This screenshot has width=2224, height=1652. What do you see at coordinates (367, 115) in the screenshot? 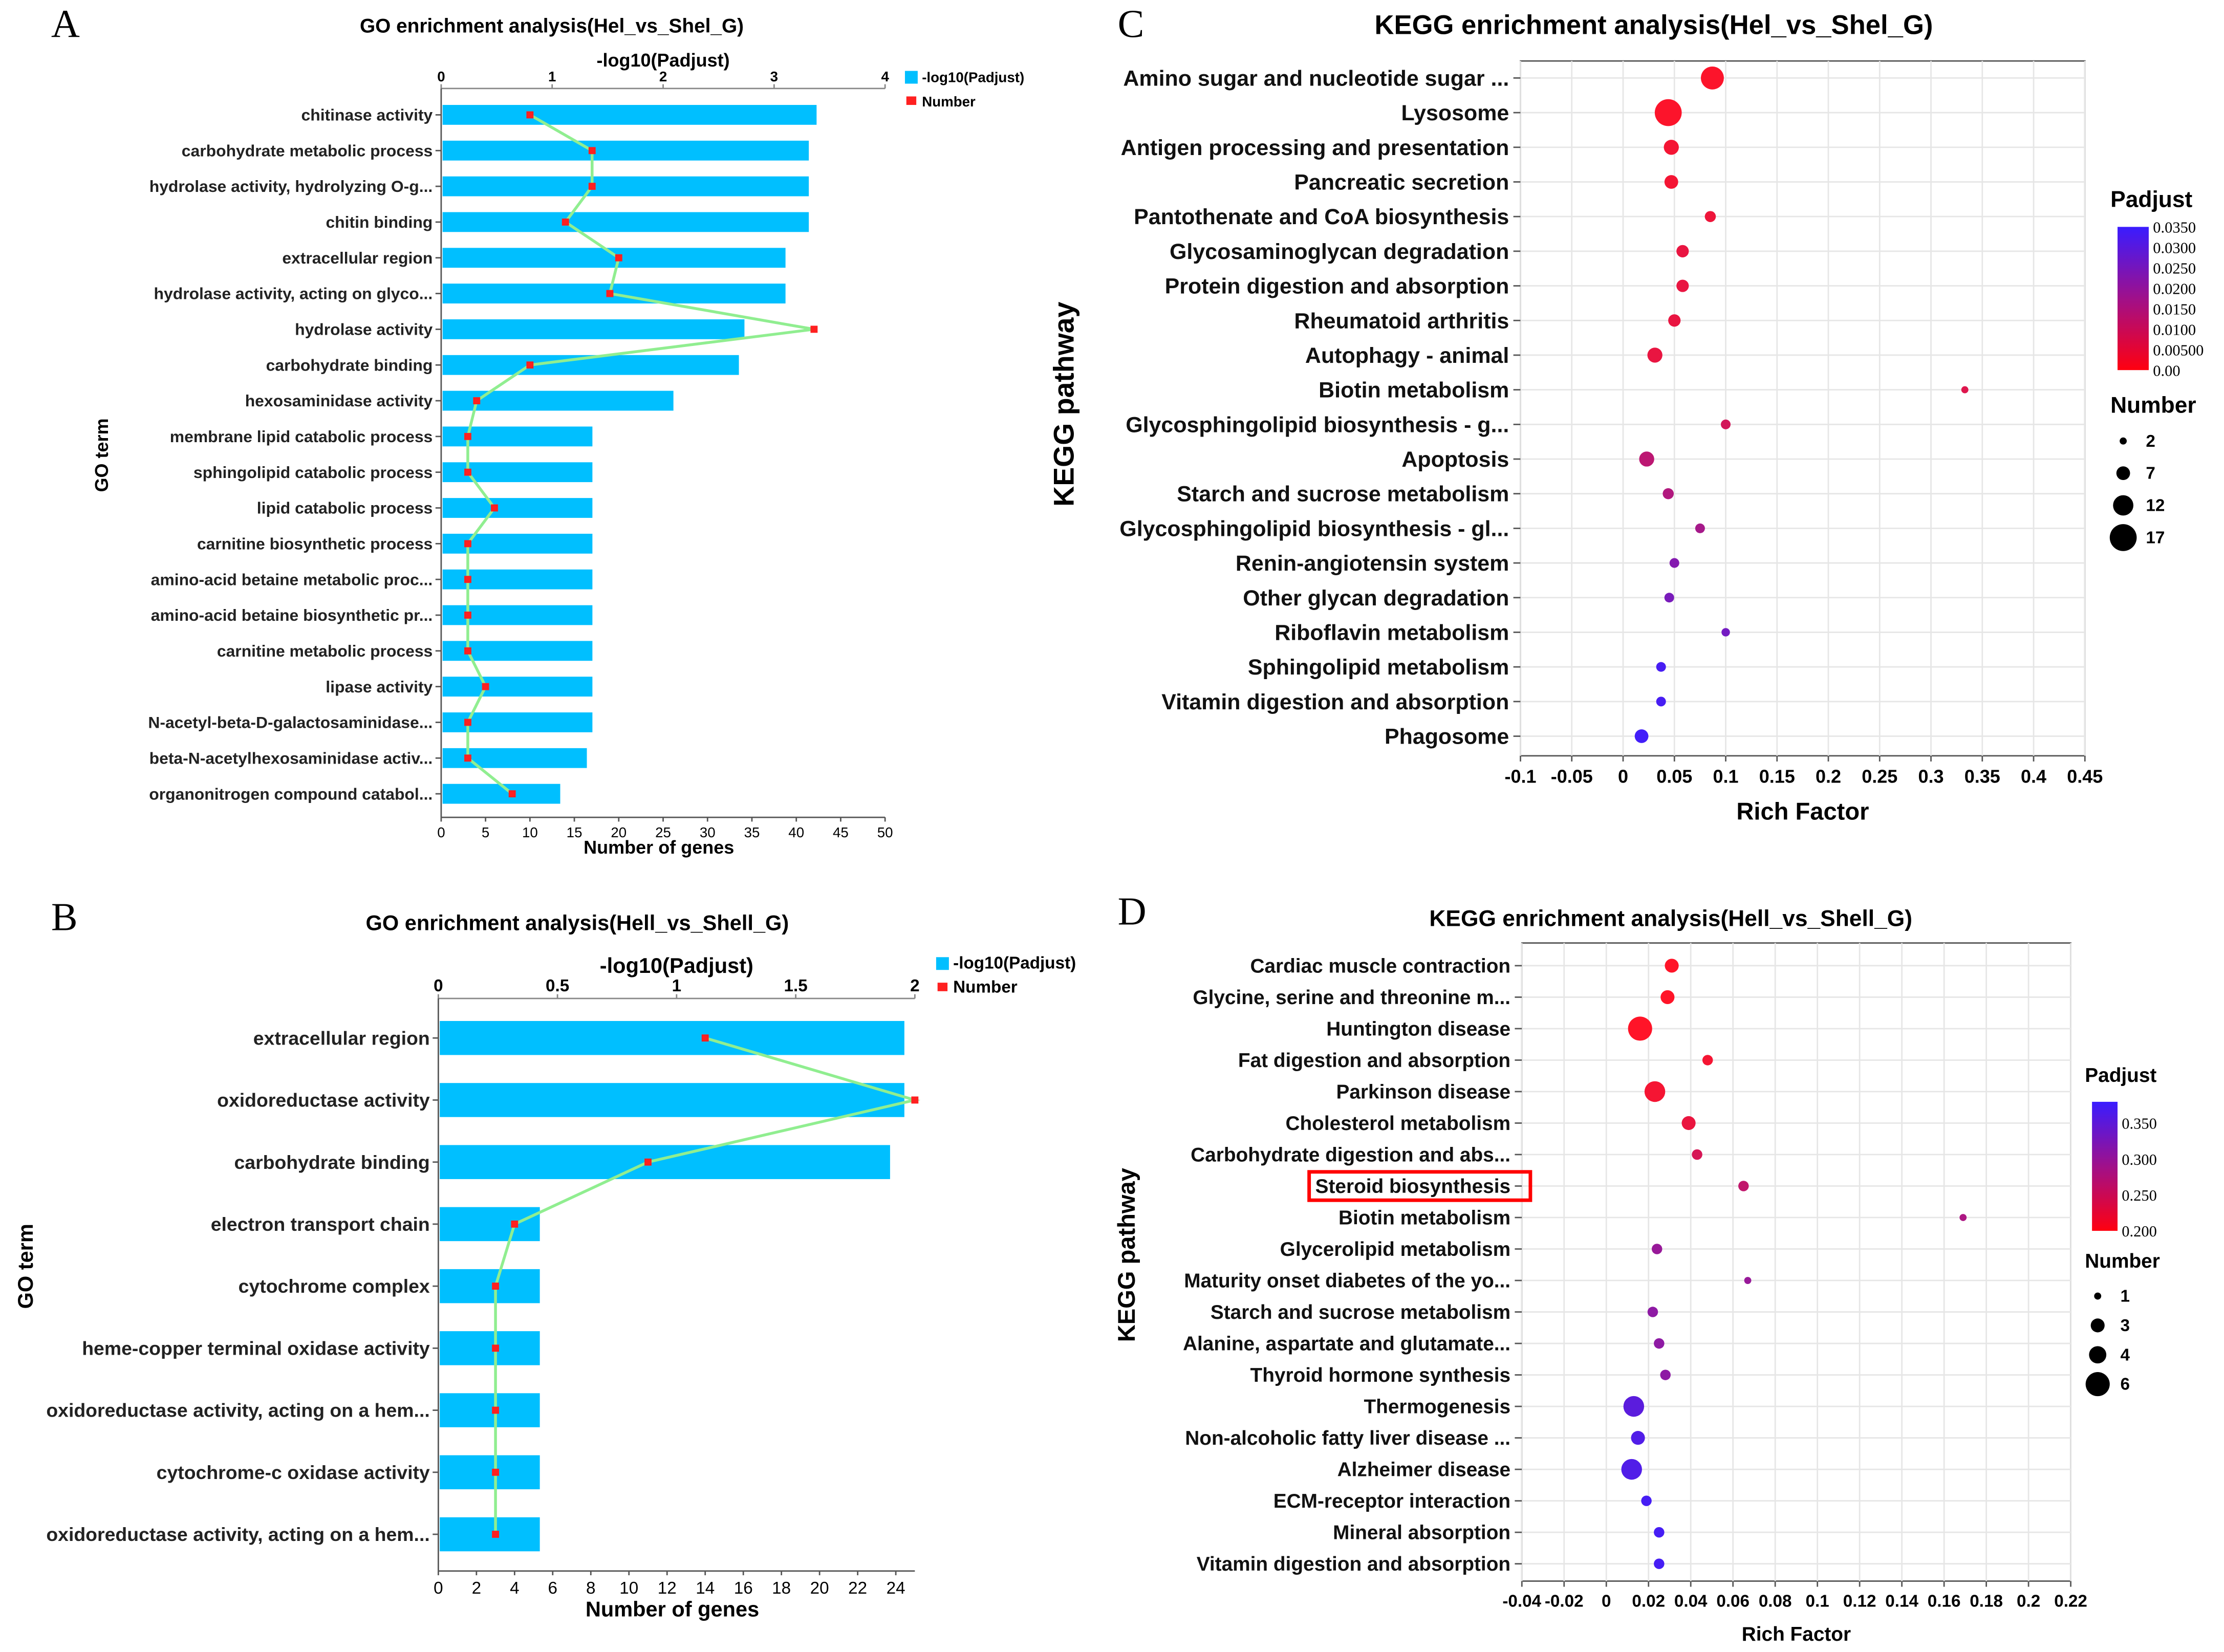
I see `category-label: chitinase activity` at bounding box center [367, 115].